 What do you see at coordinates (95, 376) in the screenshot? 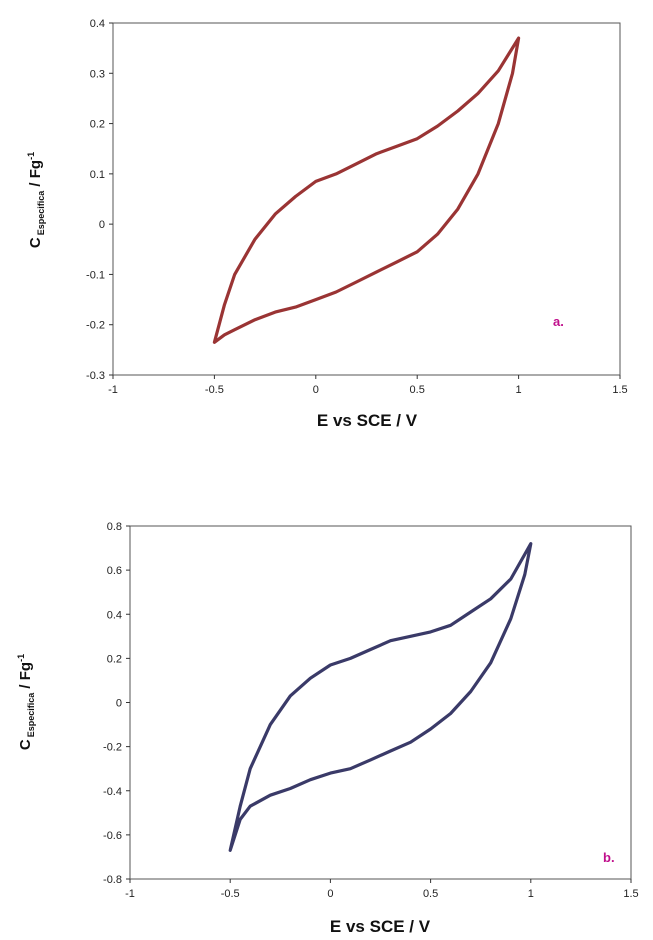
I see `y-tick-label: -0.3` at bounding box center [95, 376].